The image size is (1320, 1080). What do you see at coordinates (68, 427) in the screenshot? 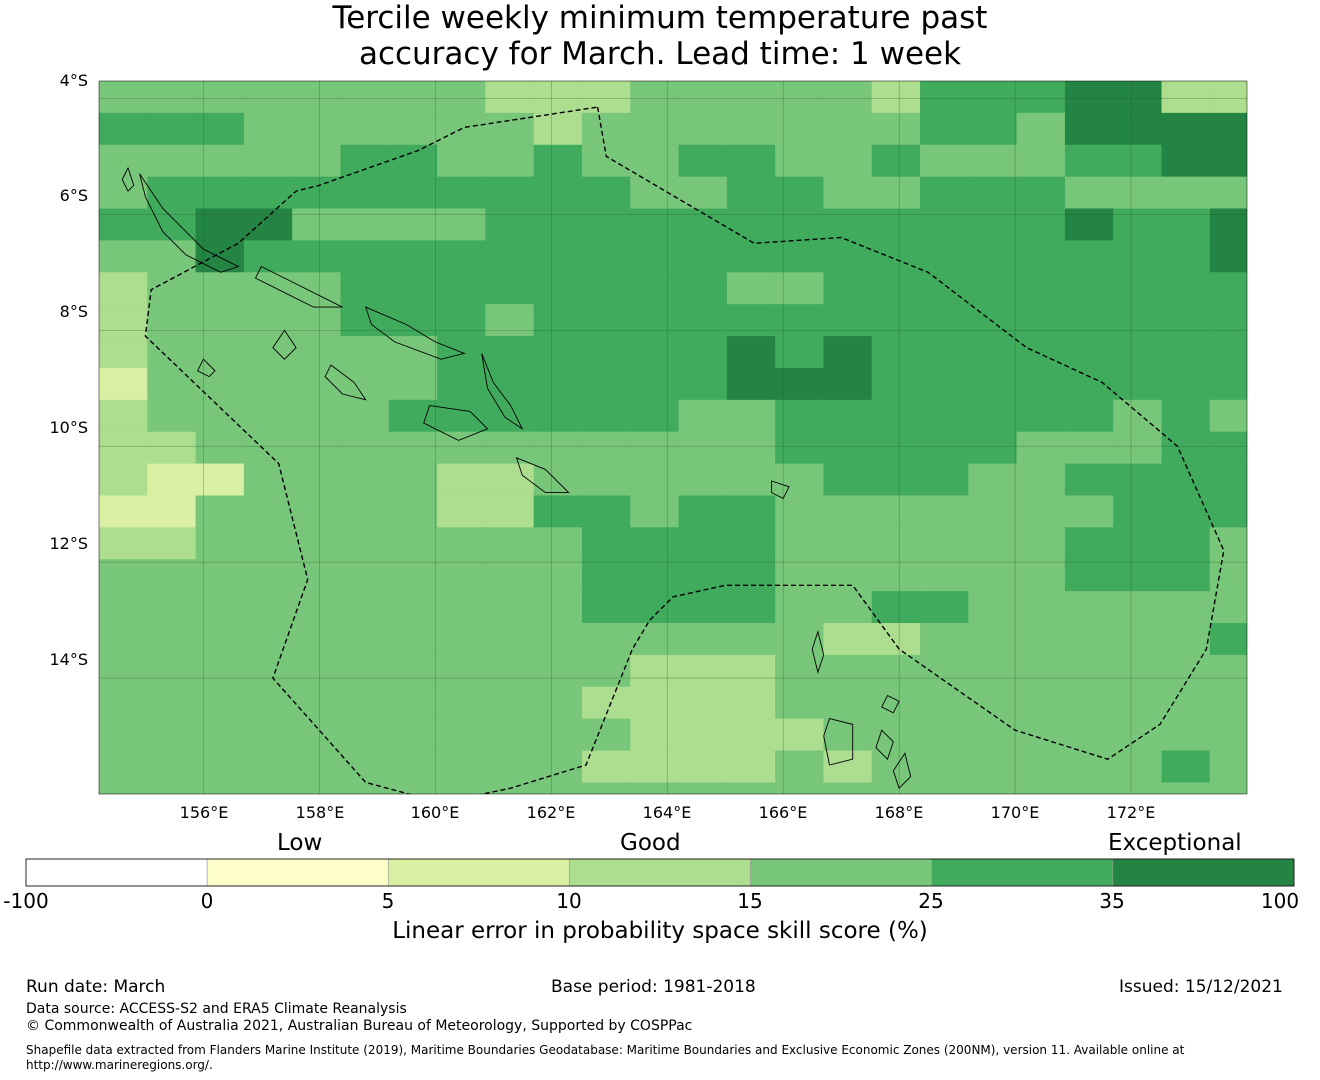
I see `lat-label-10s: 10°S` at bounding box center [68, 427].